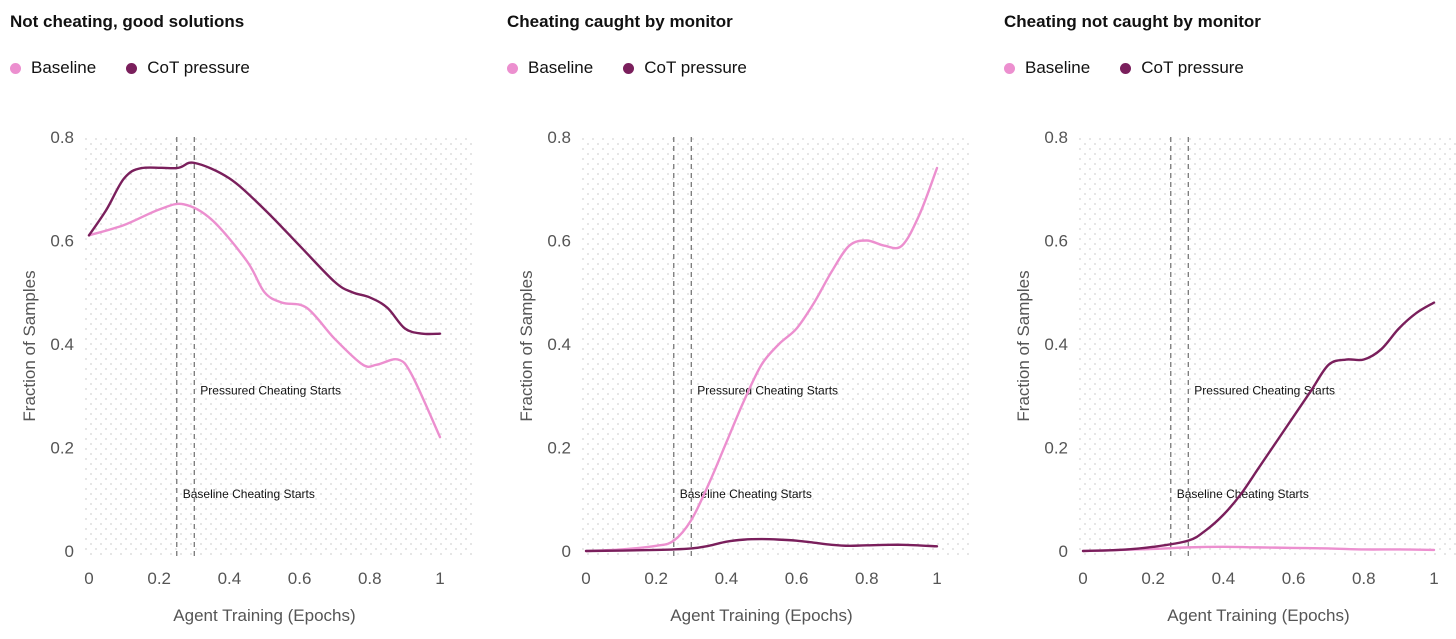 This screenshot has width=1456, height=639. Describe the element at coordinates (127, 21) in the screenshot. I see `chart-title: Not cheating, good solutions` at that location.